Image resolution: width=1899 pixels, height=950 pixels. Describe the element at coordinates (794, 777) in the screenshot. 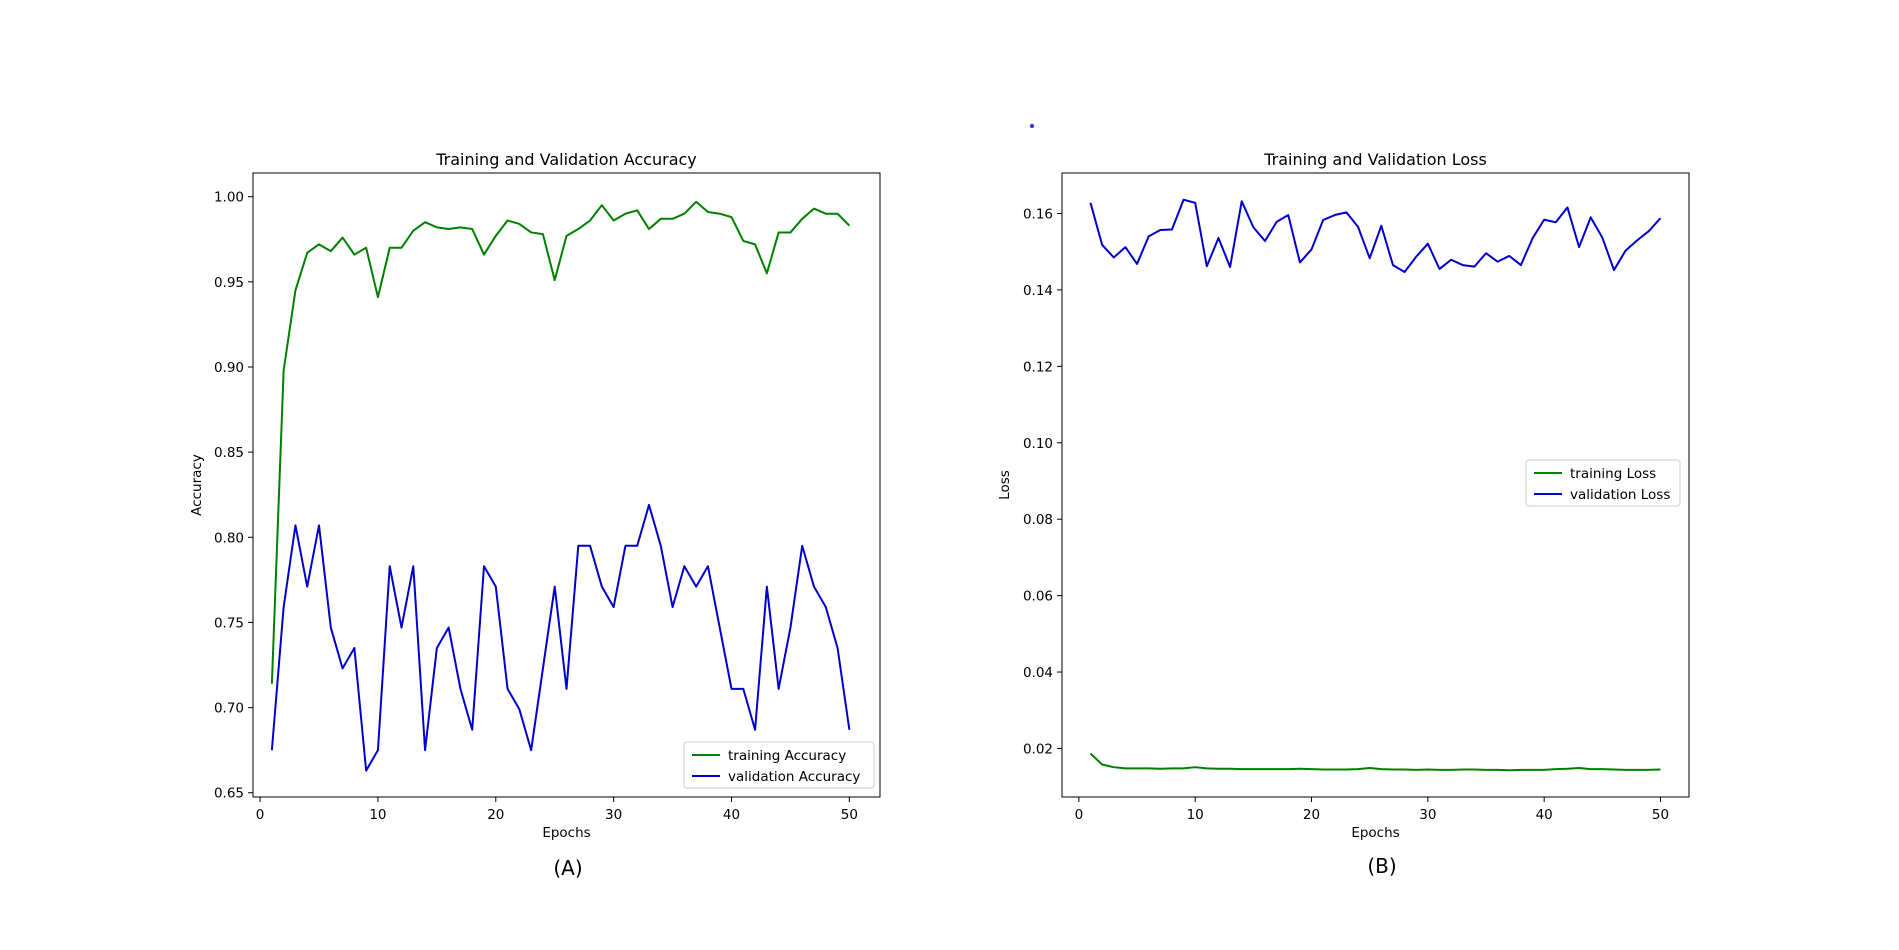

I see `legend-label: validation Accuracy` at that location.